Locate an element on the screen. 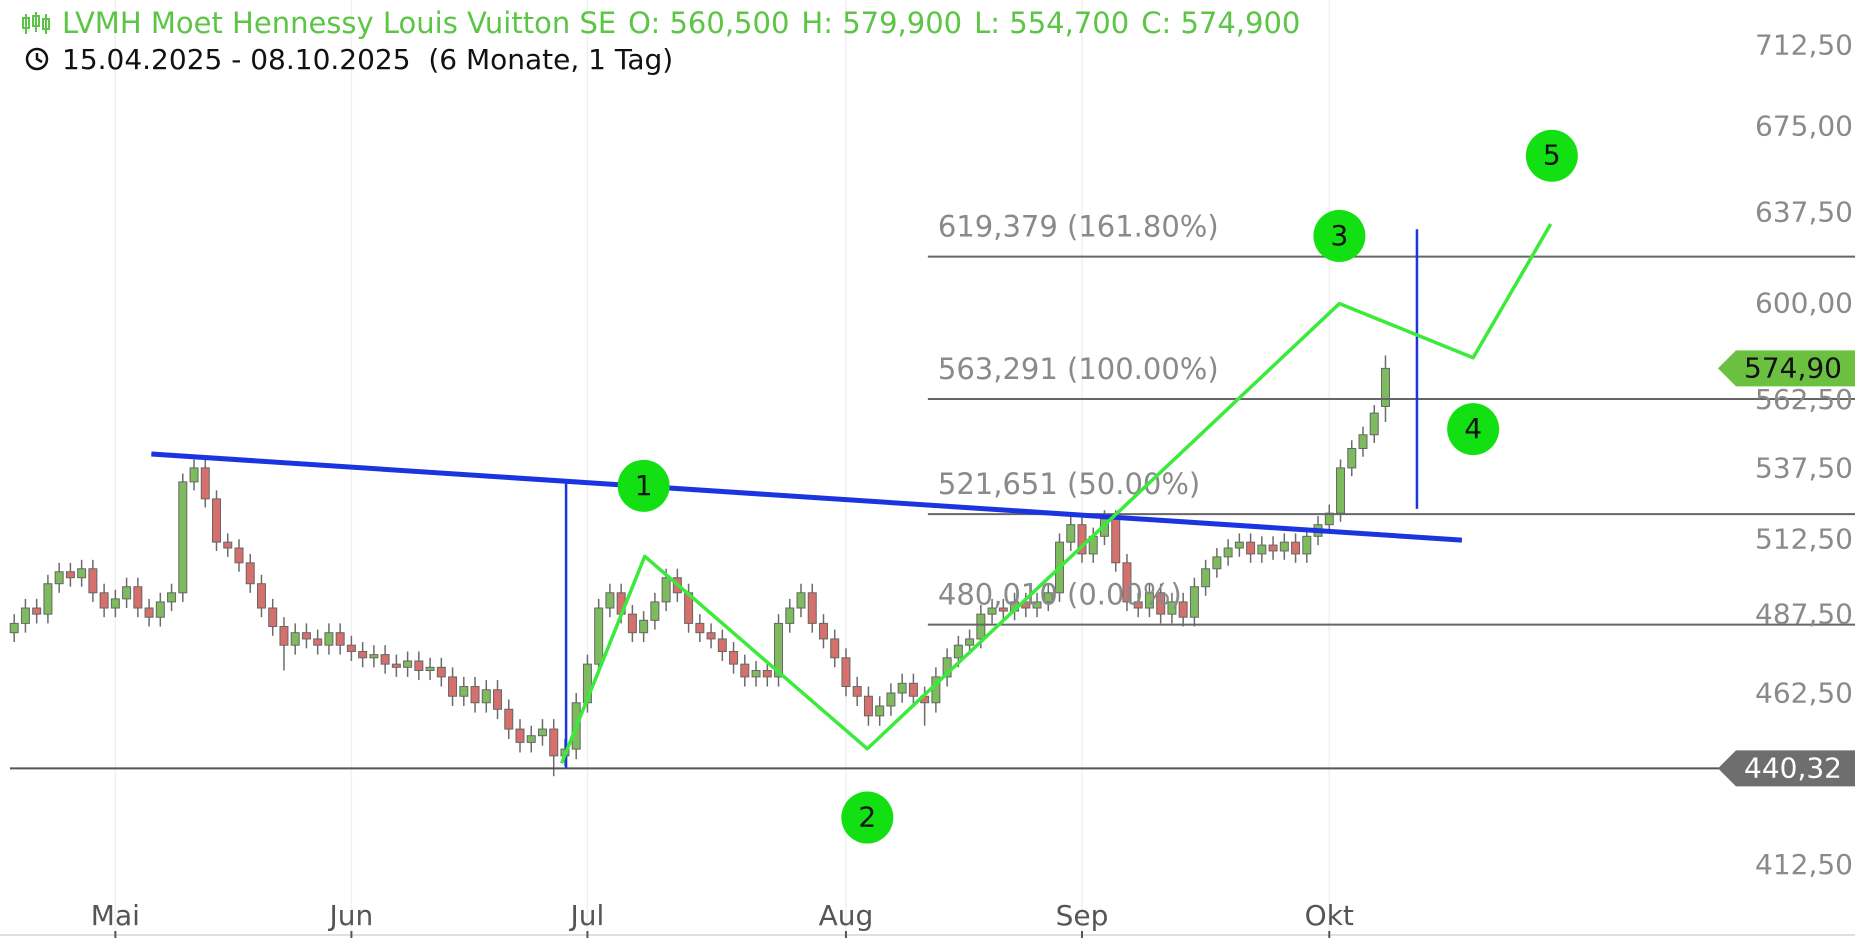 The image size is (1855, 938). ohlc-low: L: 554,700 is located at coordinates (1051, 23).